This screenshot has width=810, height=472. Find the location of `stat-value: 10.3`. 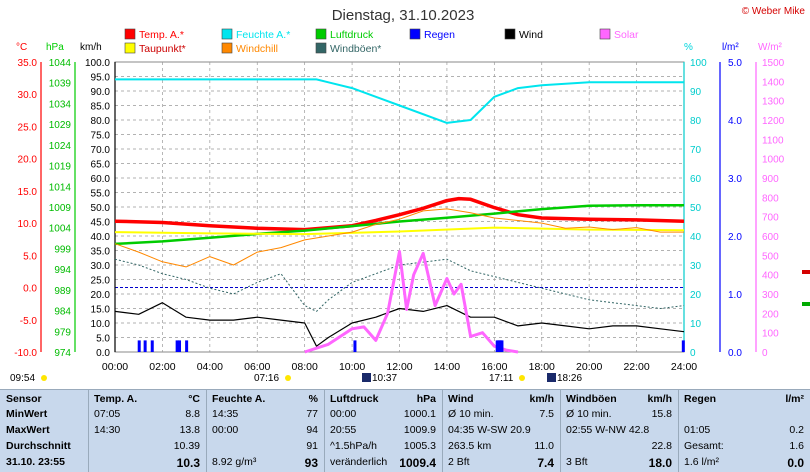

stat-value: 10.3 is located at coordinates (188, 463).